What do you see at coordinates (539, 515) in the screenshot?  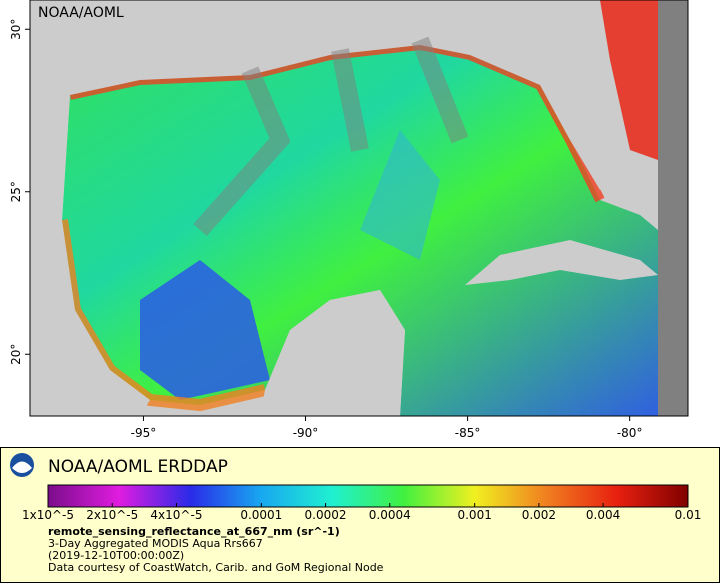 I see `colorbar-tick-label: 0.002` at bounding box center [539, 515].